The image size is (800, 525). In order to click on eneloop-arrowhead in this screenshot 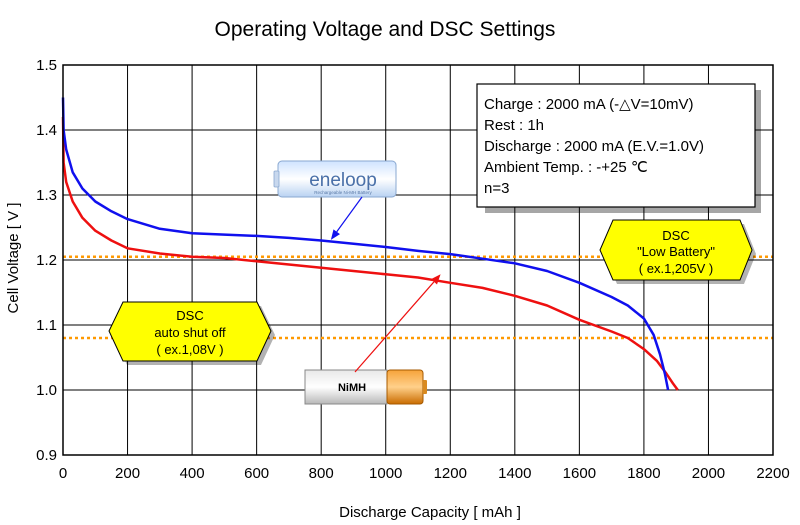, I will do `click(335, 234)`.